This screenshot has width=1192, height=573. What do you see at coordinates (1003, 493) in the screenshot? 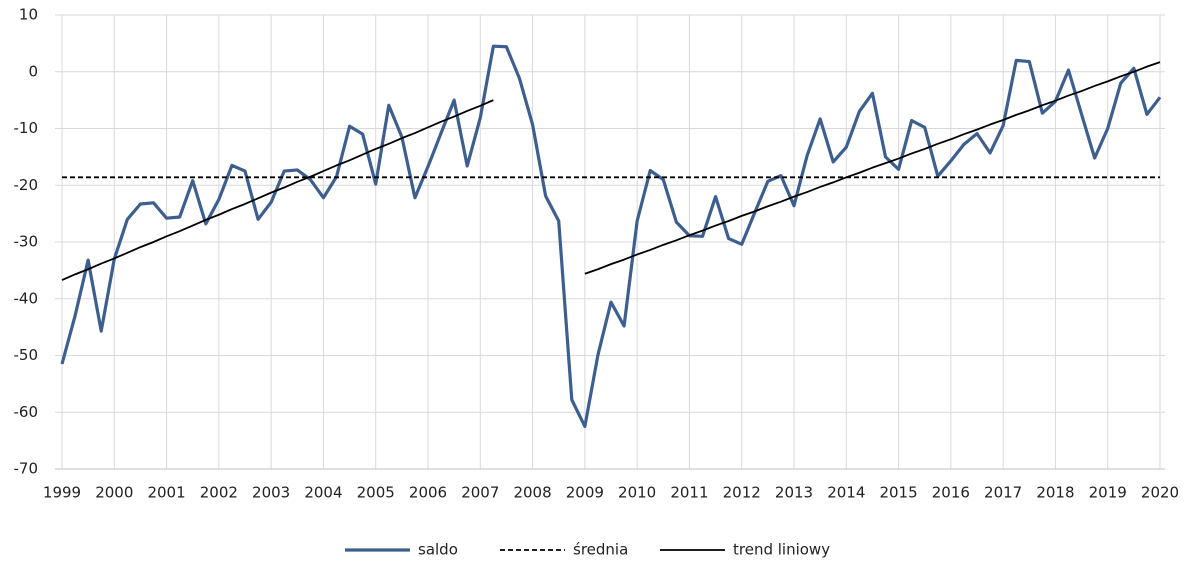
I see `x-tick-label: 2017` at bounding box center [1003, 493].